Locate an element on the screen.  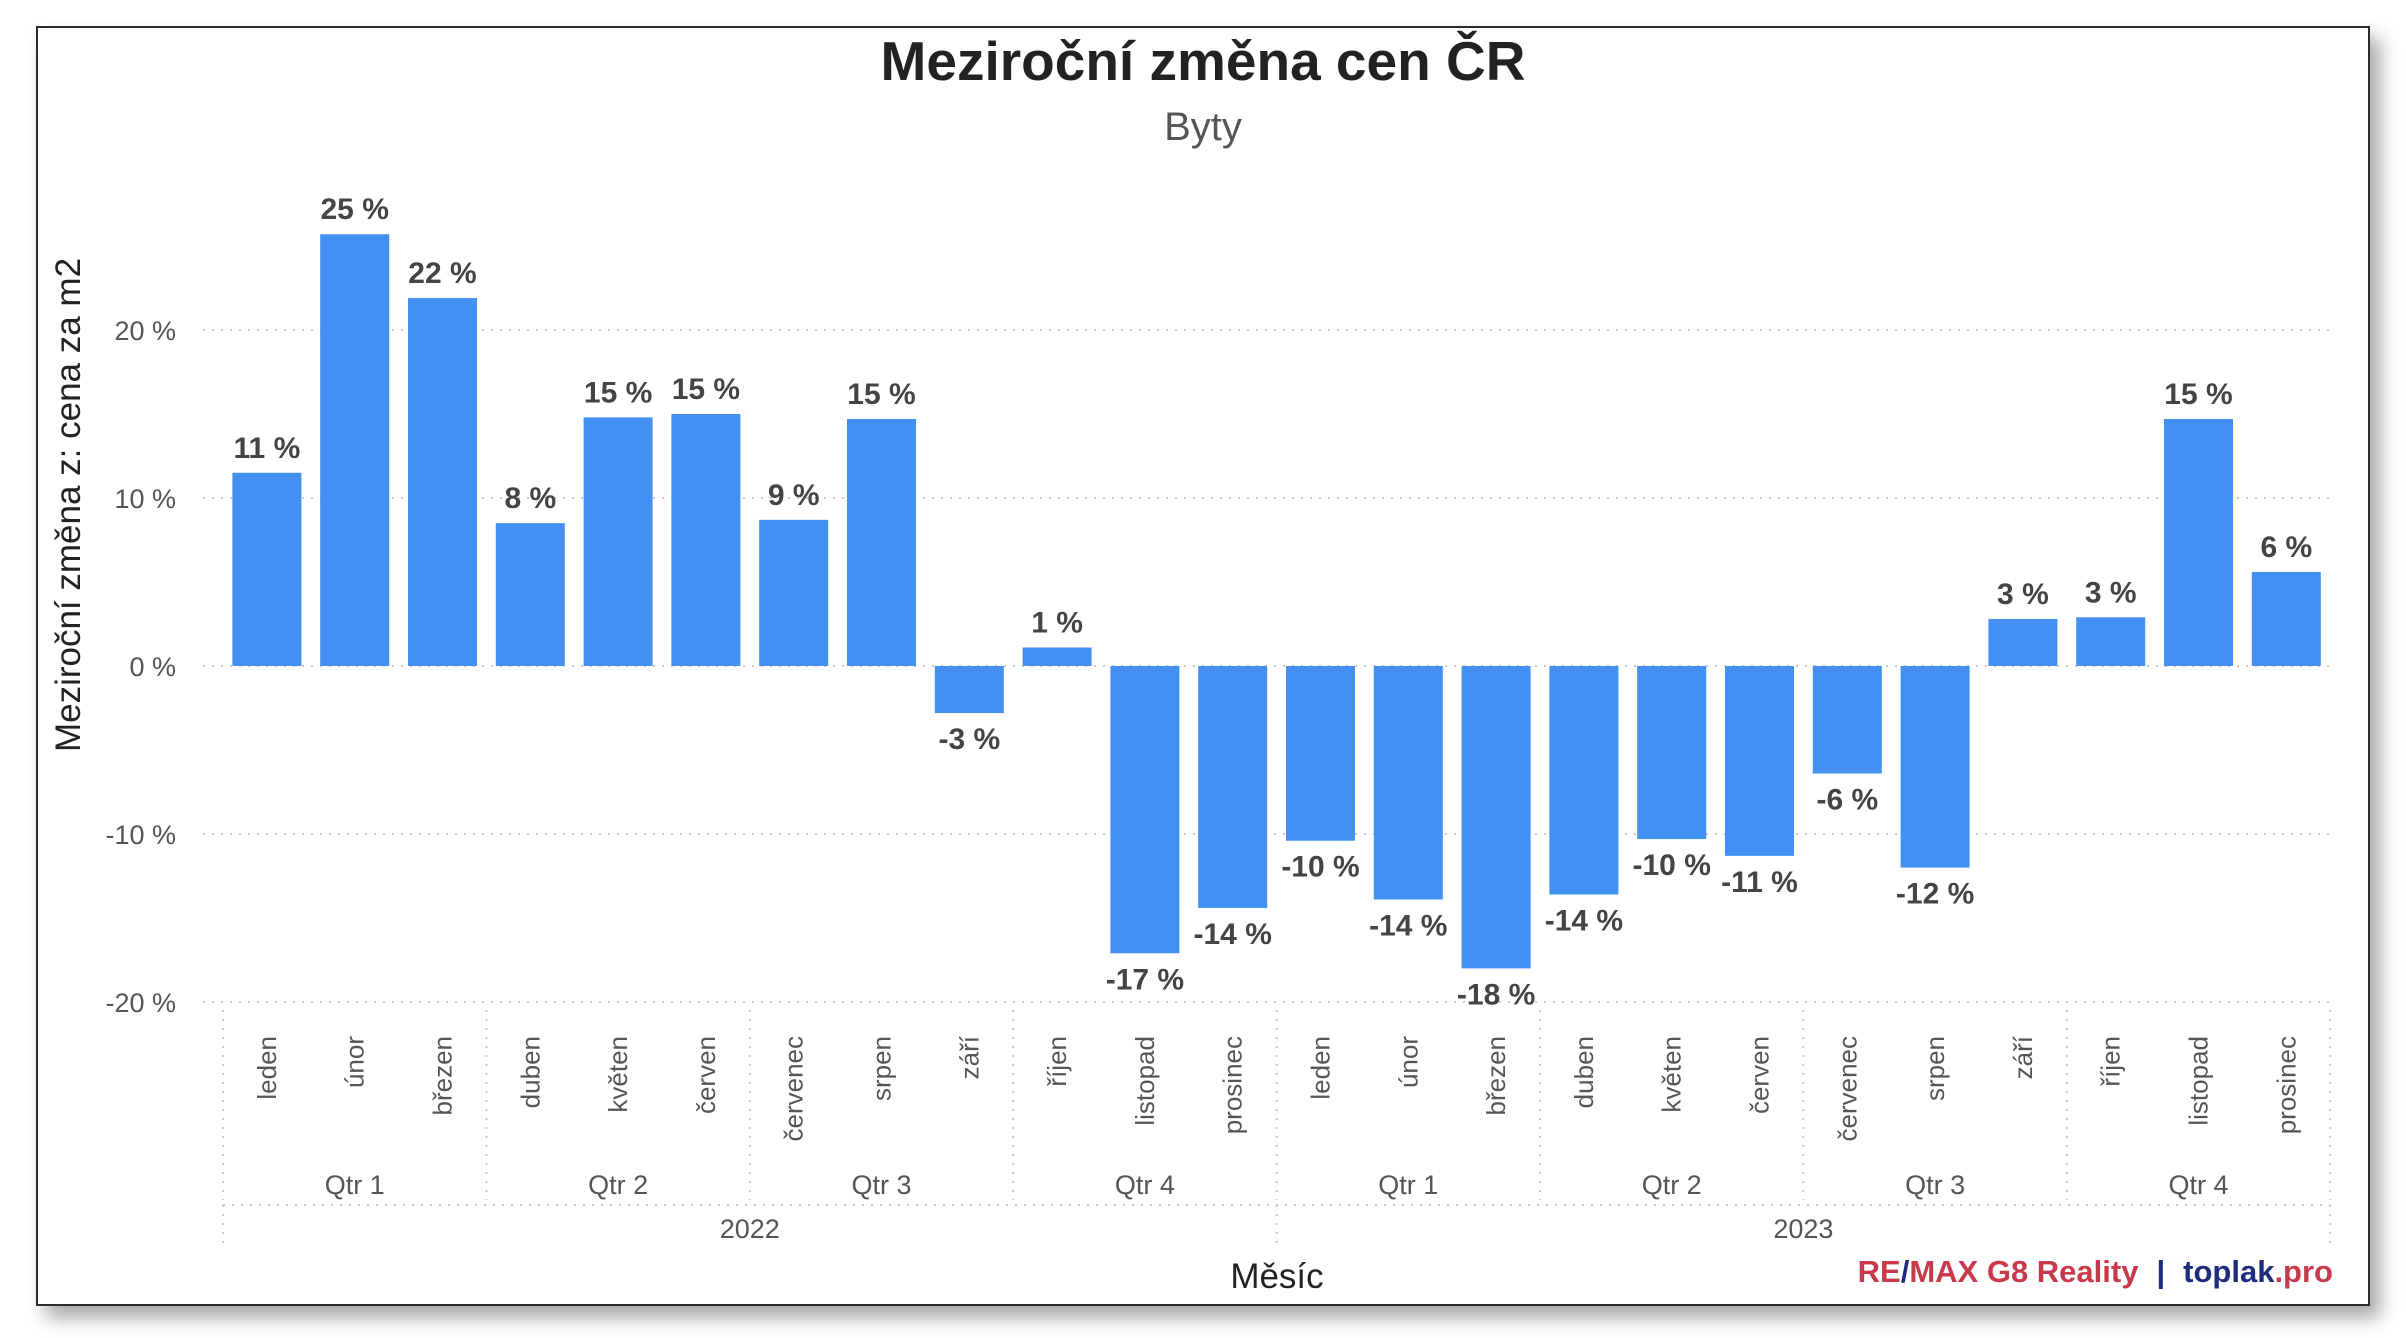
year-label: 2022 is located at coordinates (750, 1229).